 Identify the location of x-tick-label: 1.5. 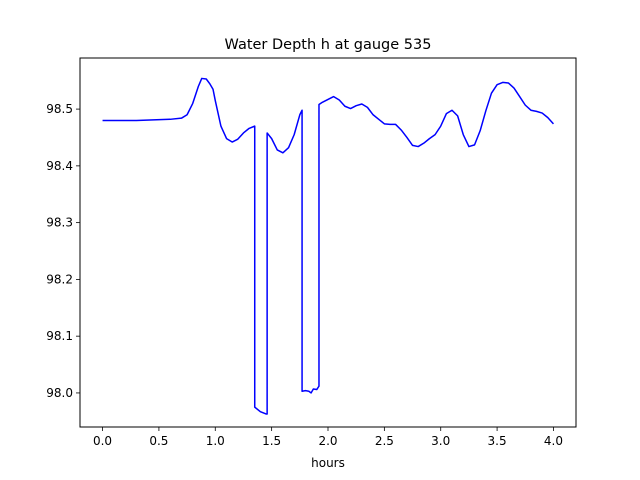
(271, 441).